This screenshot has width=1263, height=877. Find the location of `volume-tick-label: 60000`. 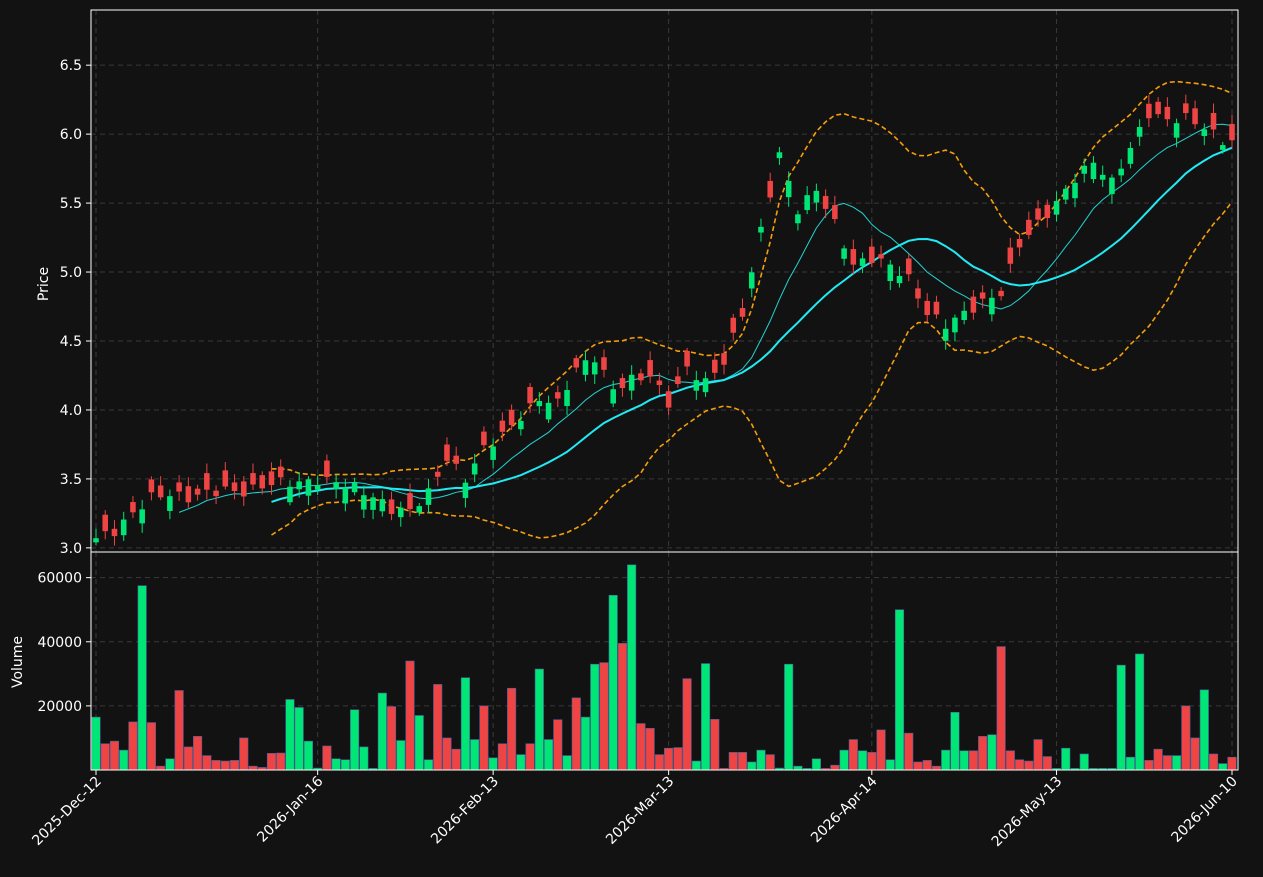

volume-tick-label: 60000 is located at coordinates (59, 579).